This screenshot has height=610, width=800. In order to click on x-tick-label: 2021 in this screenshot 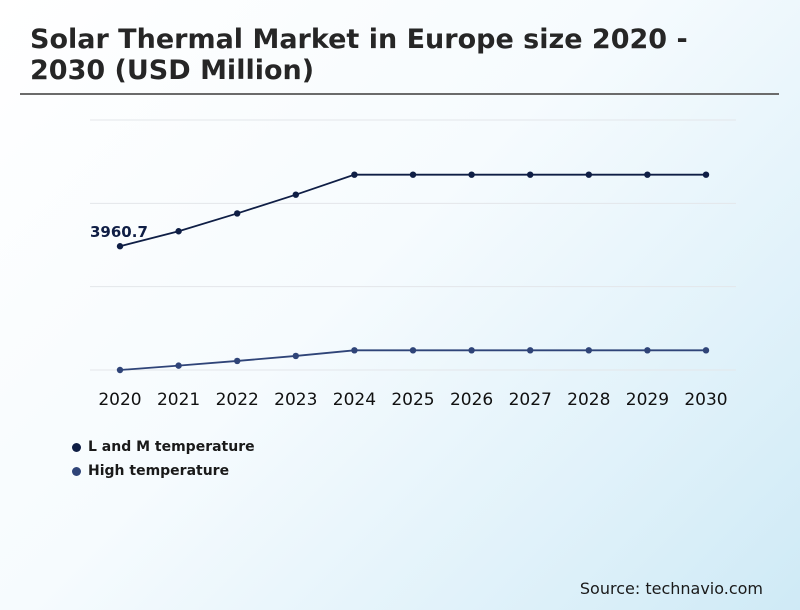, I will do `click(178, 400)`.